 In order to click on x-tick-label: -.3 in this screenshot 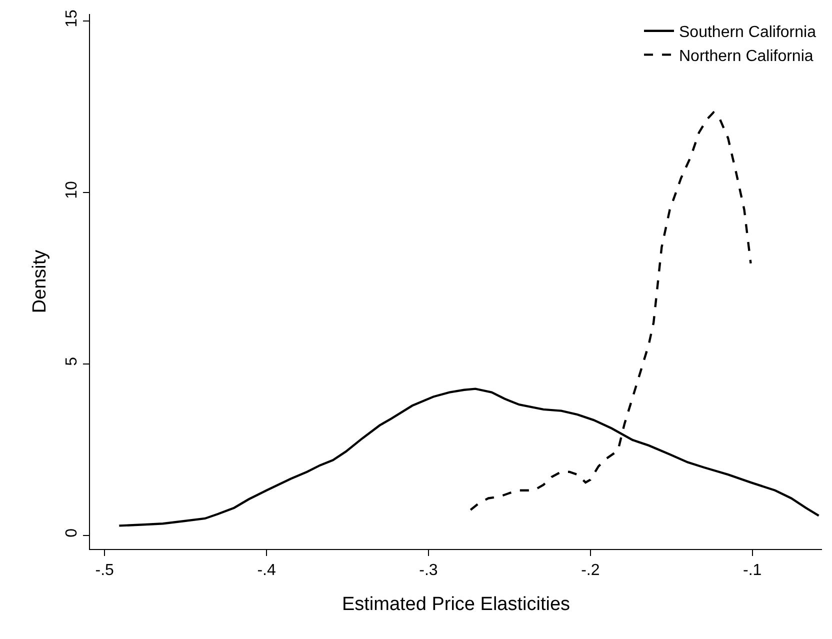, I will do `click(428, 571)`.